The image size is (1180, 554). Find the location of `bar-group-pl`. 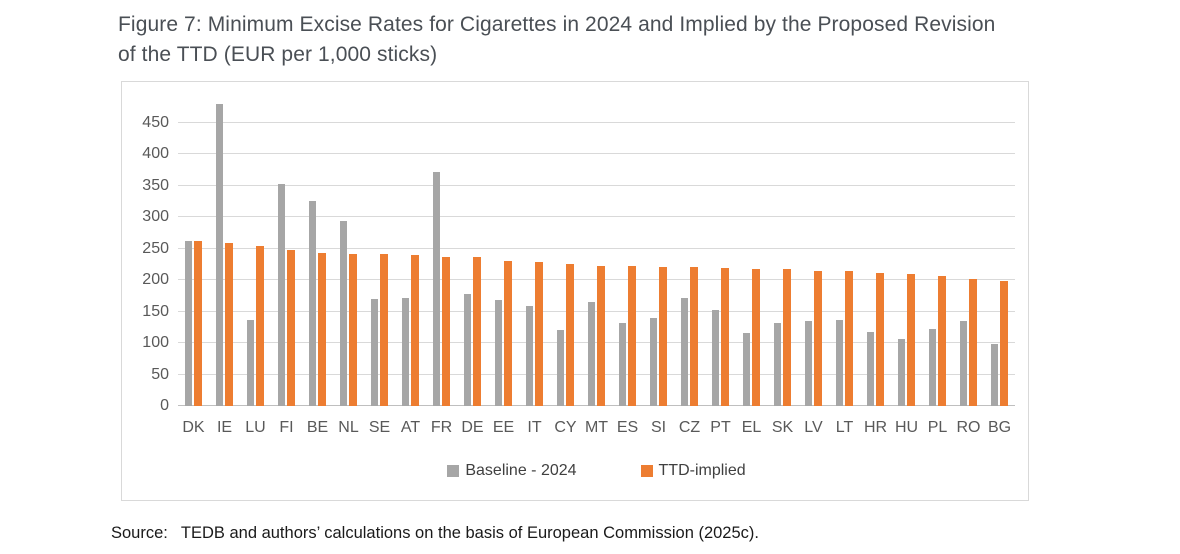

bar-group-pl is located at coordinates (937, 244).